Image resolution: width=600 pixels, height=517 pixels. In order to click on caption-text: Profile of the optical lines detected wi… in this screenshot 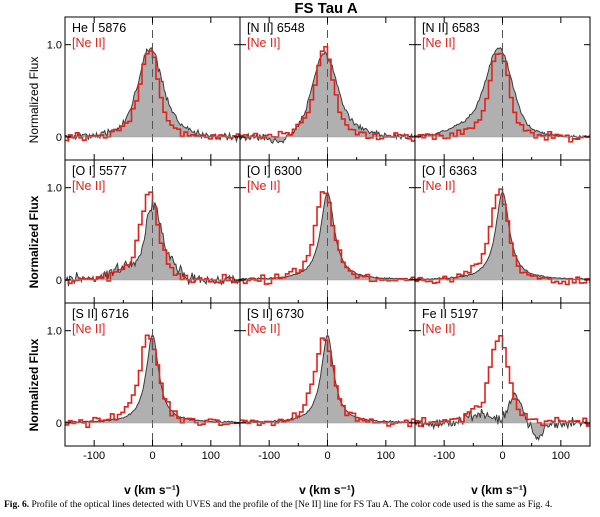, I will do `click(292, 505)`.